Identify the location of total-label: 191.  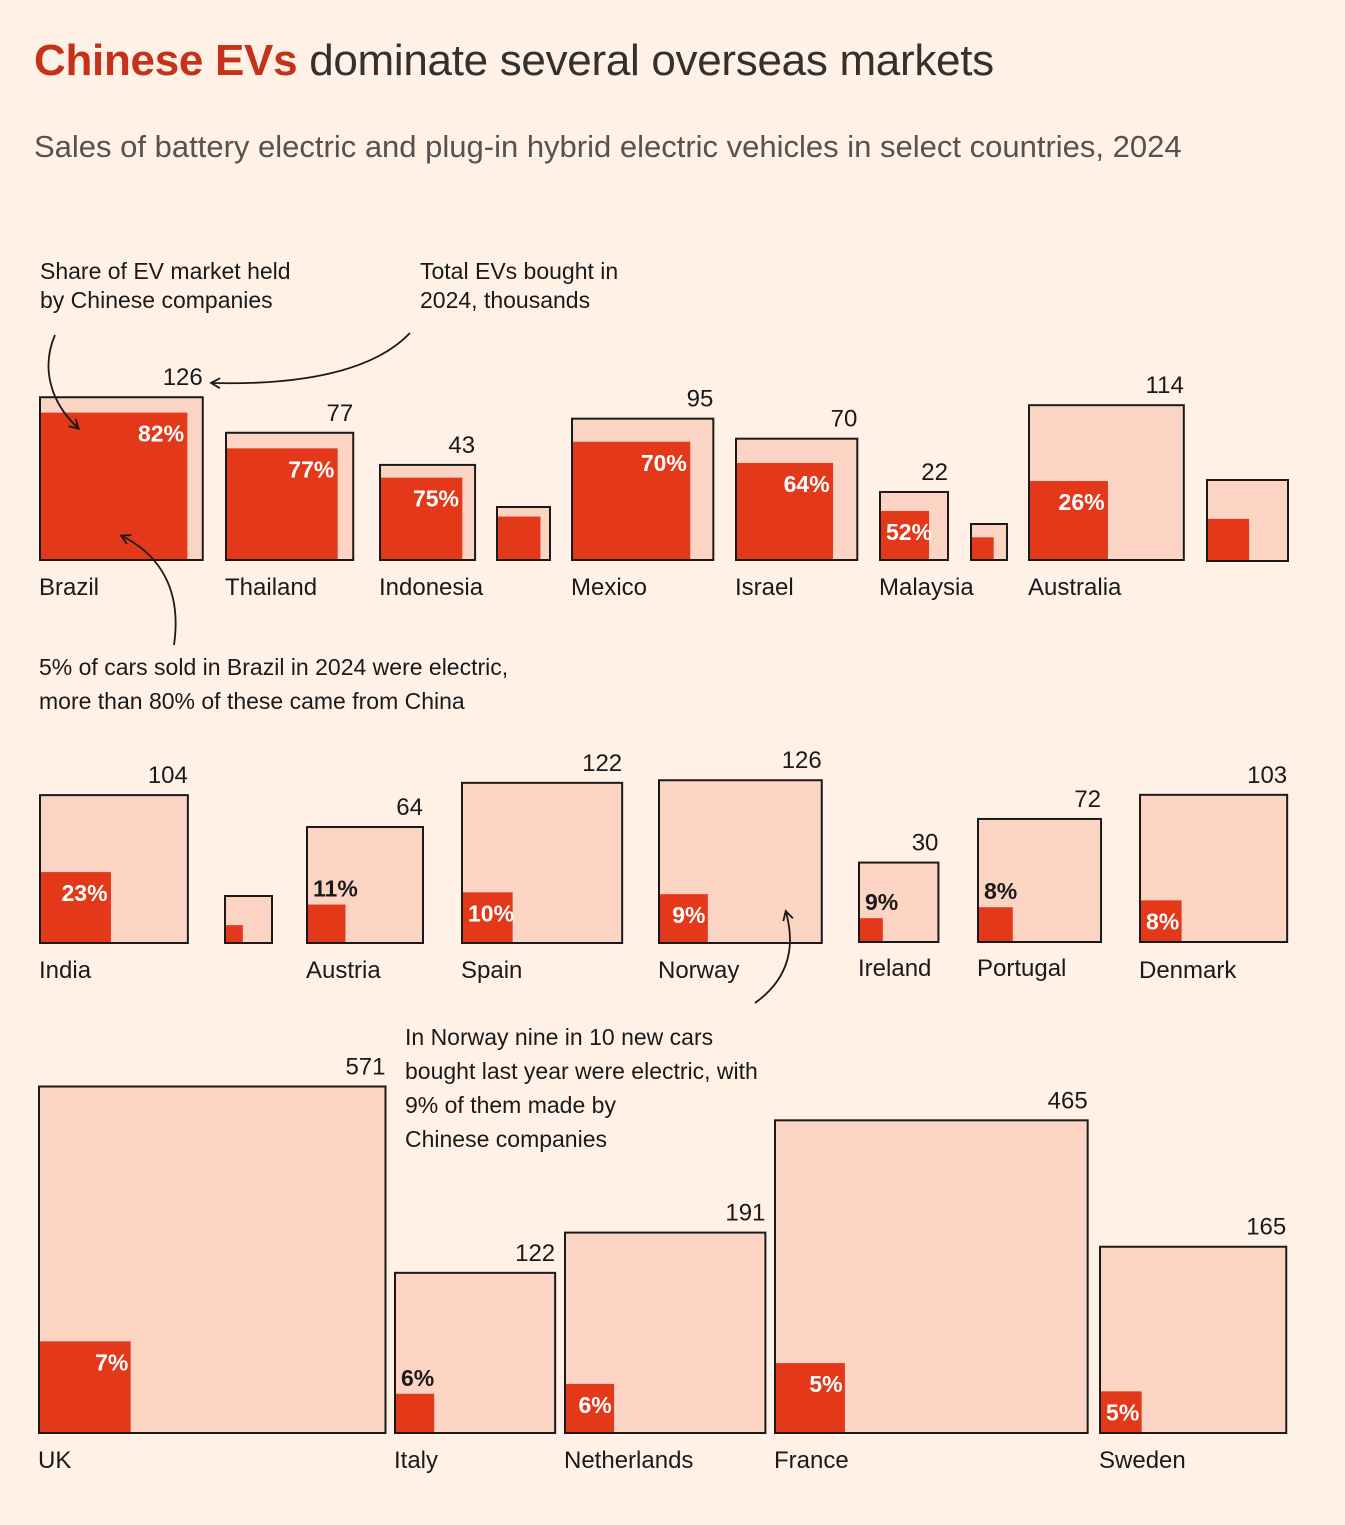
(745, 1213).